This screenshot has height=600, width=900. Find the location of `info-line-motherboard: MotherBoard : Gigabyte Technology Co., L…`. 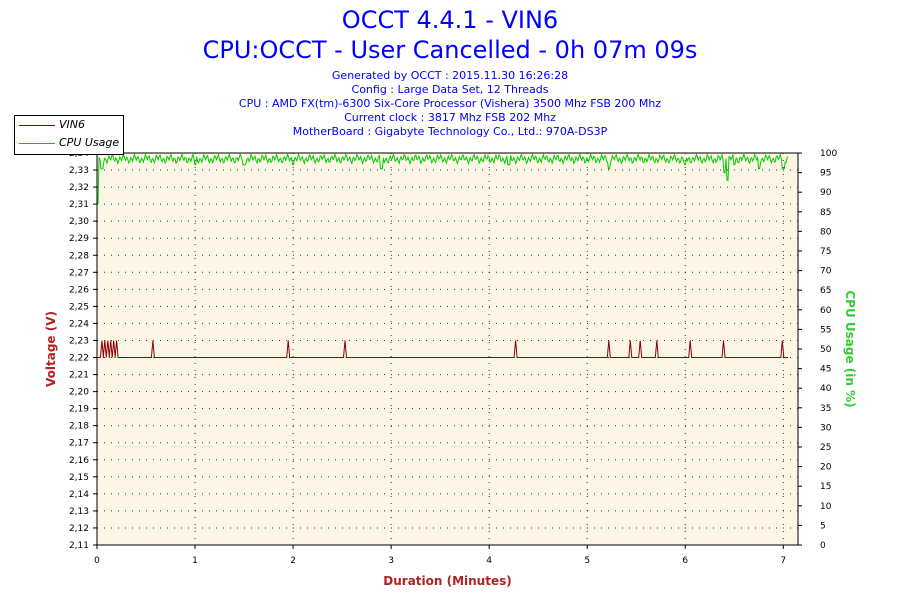

info-line-motherboard: MotherBoard : Gigabyte Technology Co., L… is located at coordinates (450, 131).